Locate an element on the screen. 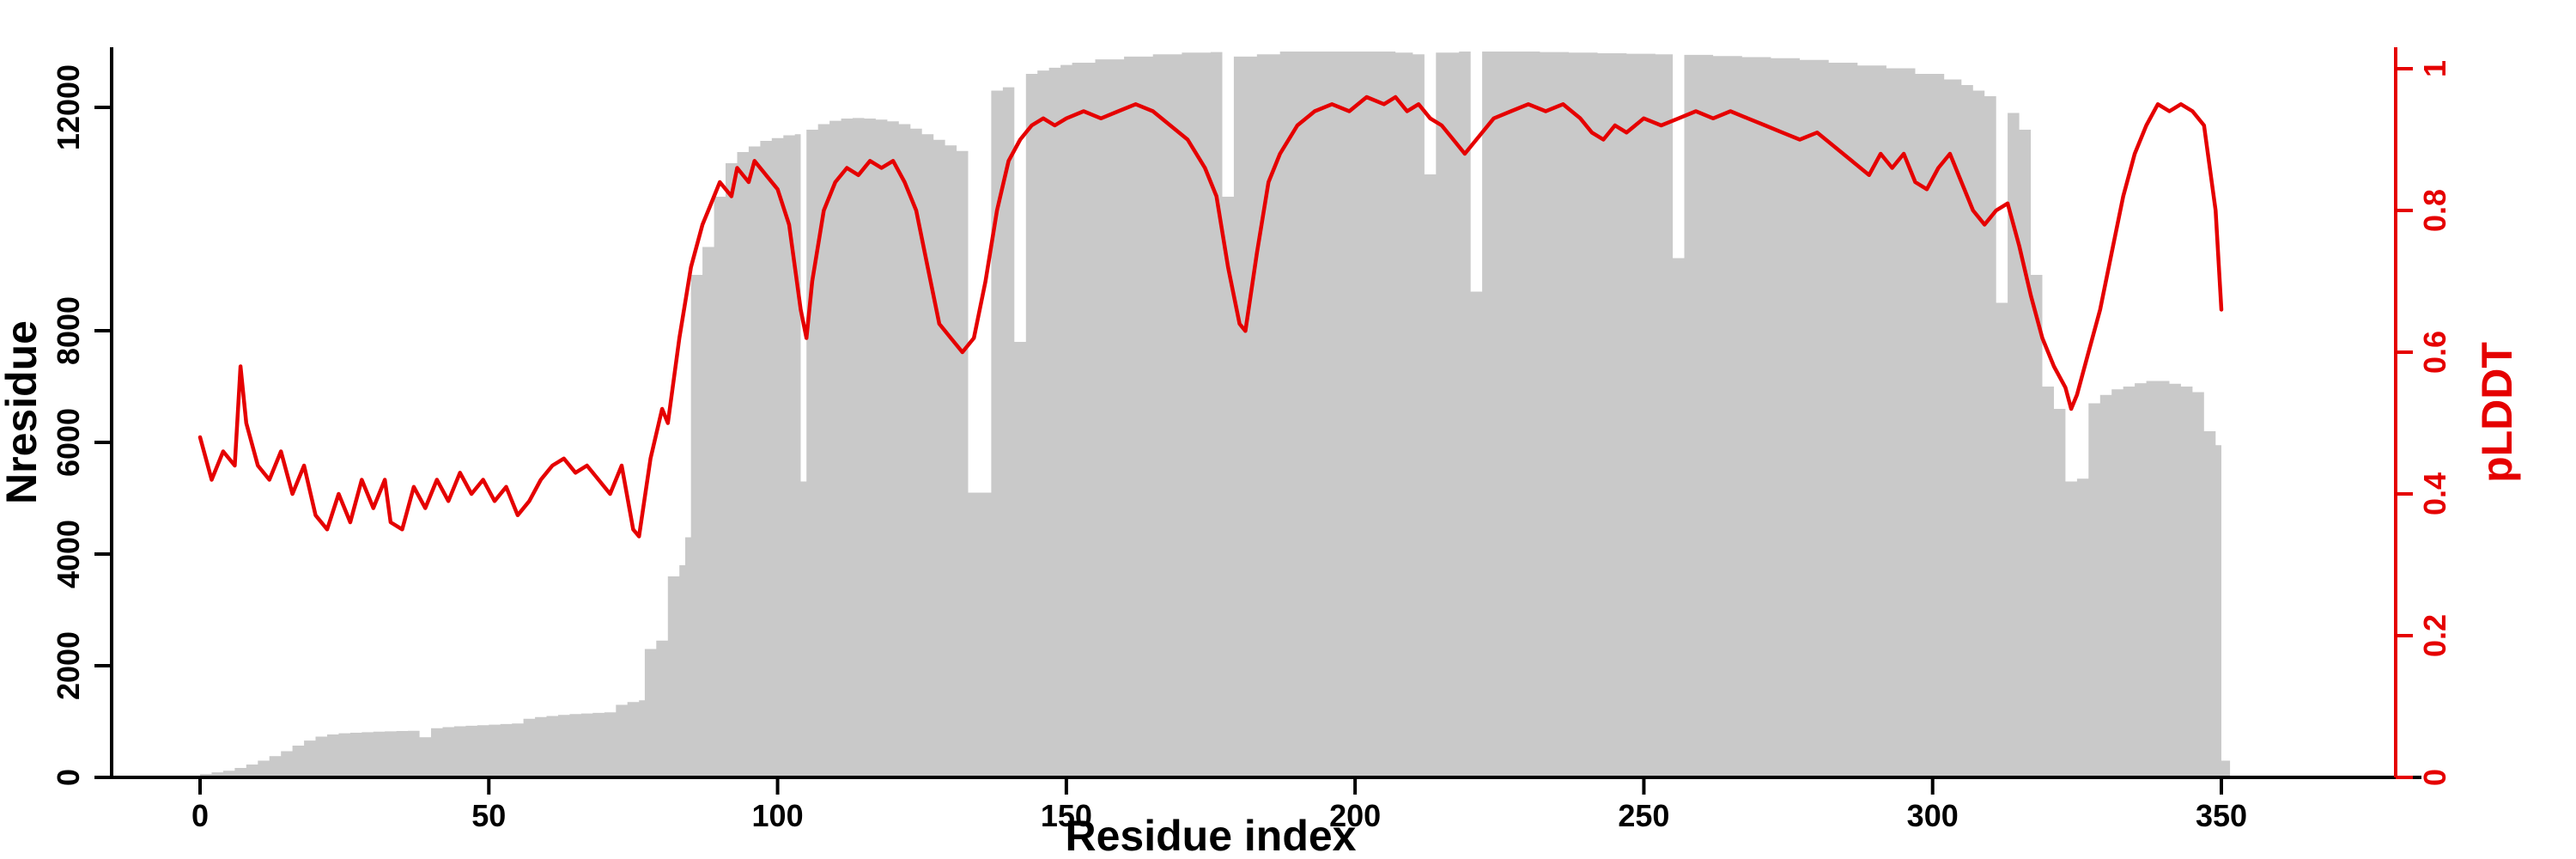 This screenshot has height=859, width=2576. right-tick-label: 0 is located at coordinates (2434, 778).